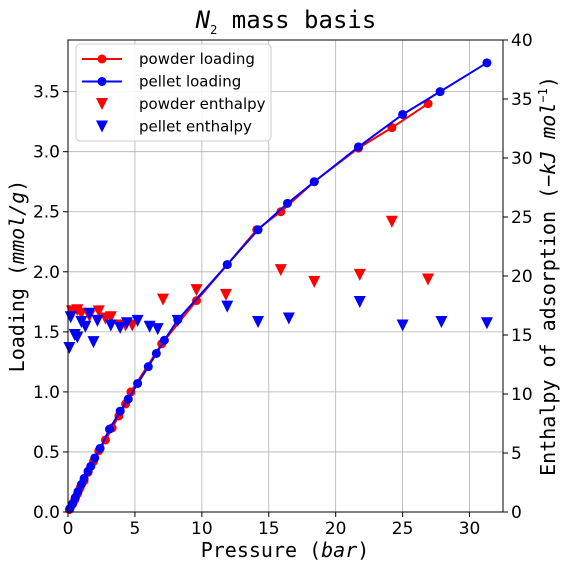 The width and height of the screenshot is (568, 569). Describe the element at coordinates (46, 153) in the screenshot. I see `y-tick-label: 3.0` at that location.